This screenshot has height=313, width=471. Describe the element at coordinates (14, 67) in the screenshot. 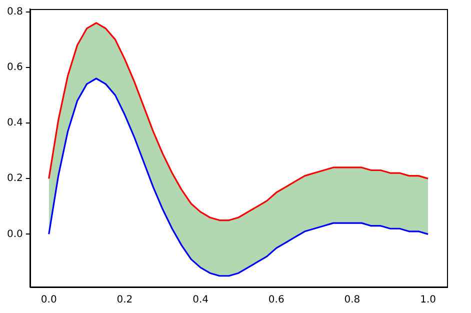

I see `y-tick-label: 0.6` at that location.